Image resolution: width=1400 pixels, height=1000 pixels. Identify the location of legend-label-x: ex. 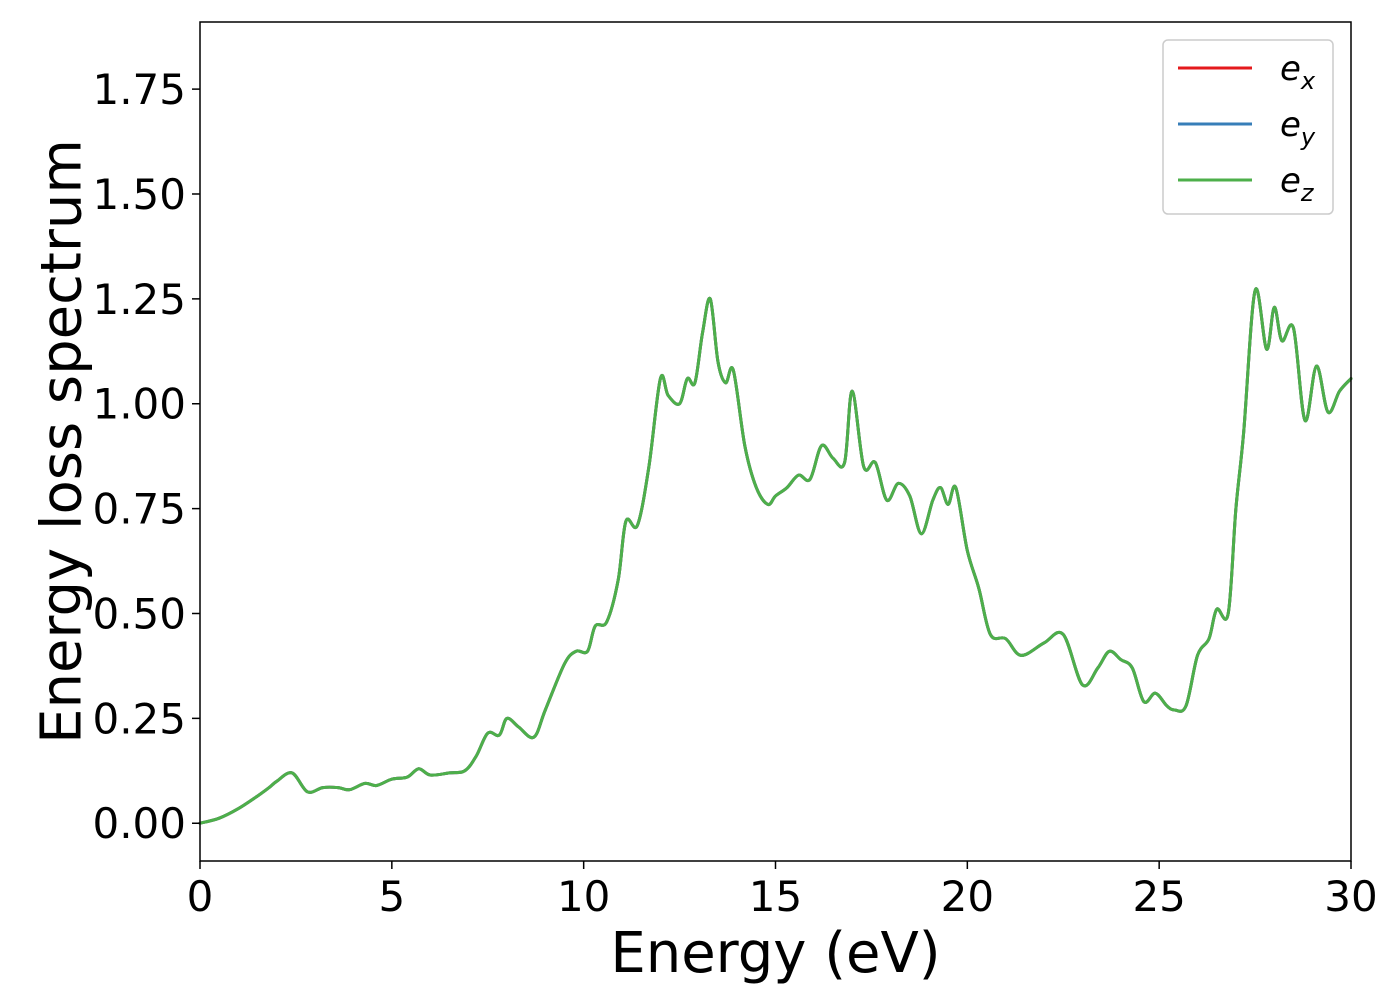
(1298, 72).